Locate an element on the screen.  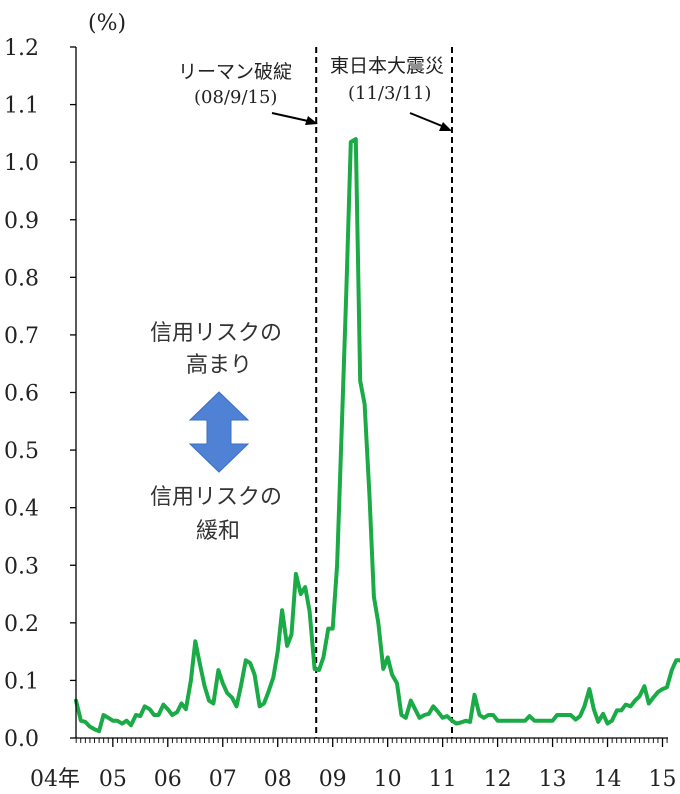
arrow-to-earthquake-line is located at coordinates (430, 121).